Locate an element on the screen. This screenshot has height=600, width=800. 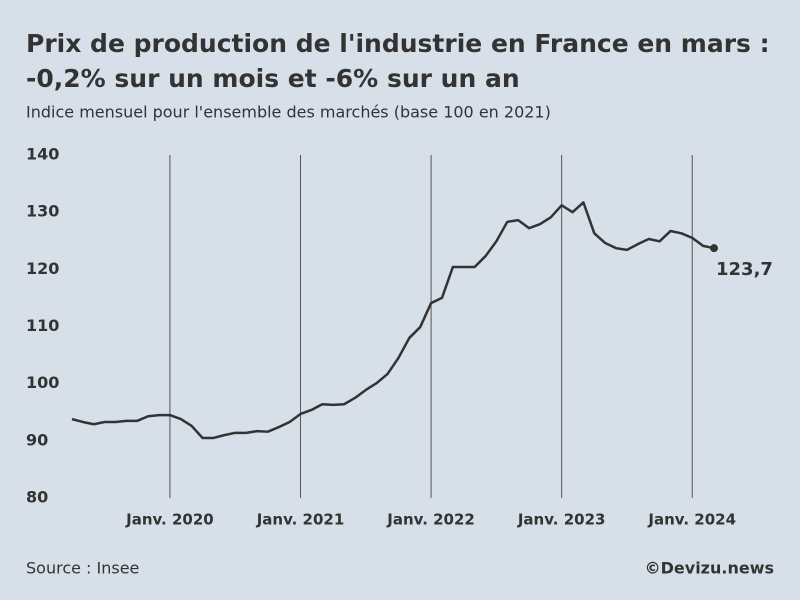
x-tick-label: Janv. 2024 is located at coordinates (691, 520).